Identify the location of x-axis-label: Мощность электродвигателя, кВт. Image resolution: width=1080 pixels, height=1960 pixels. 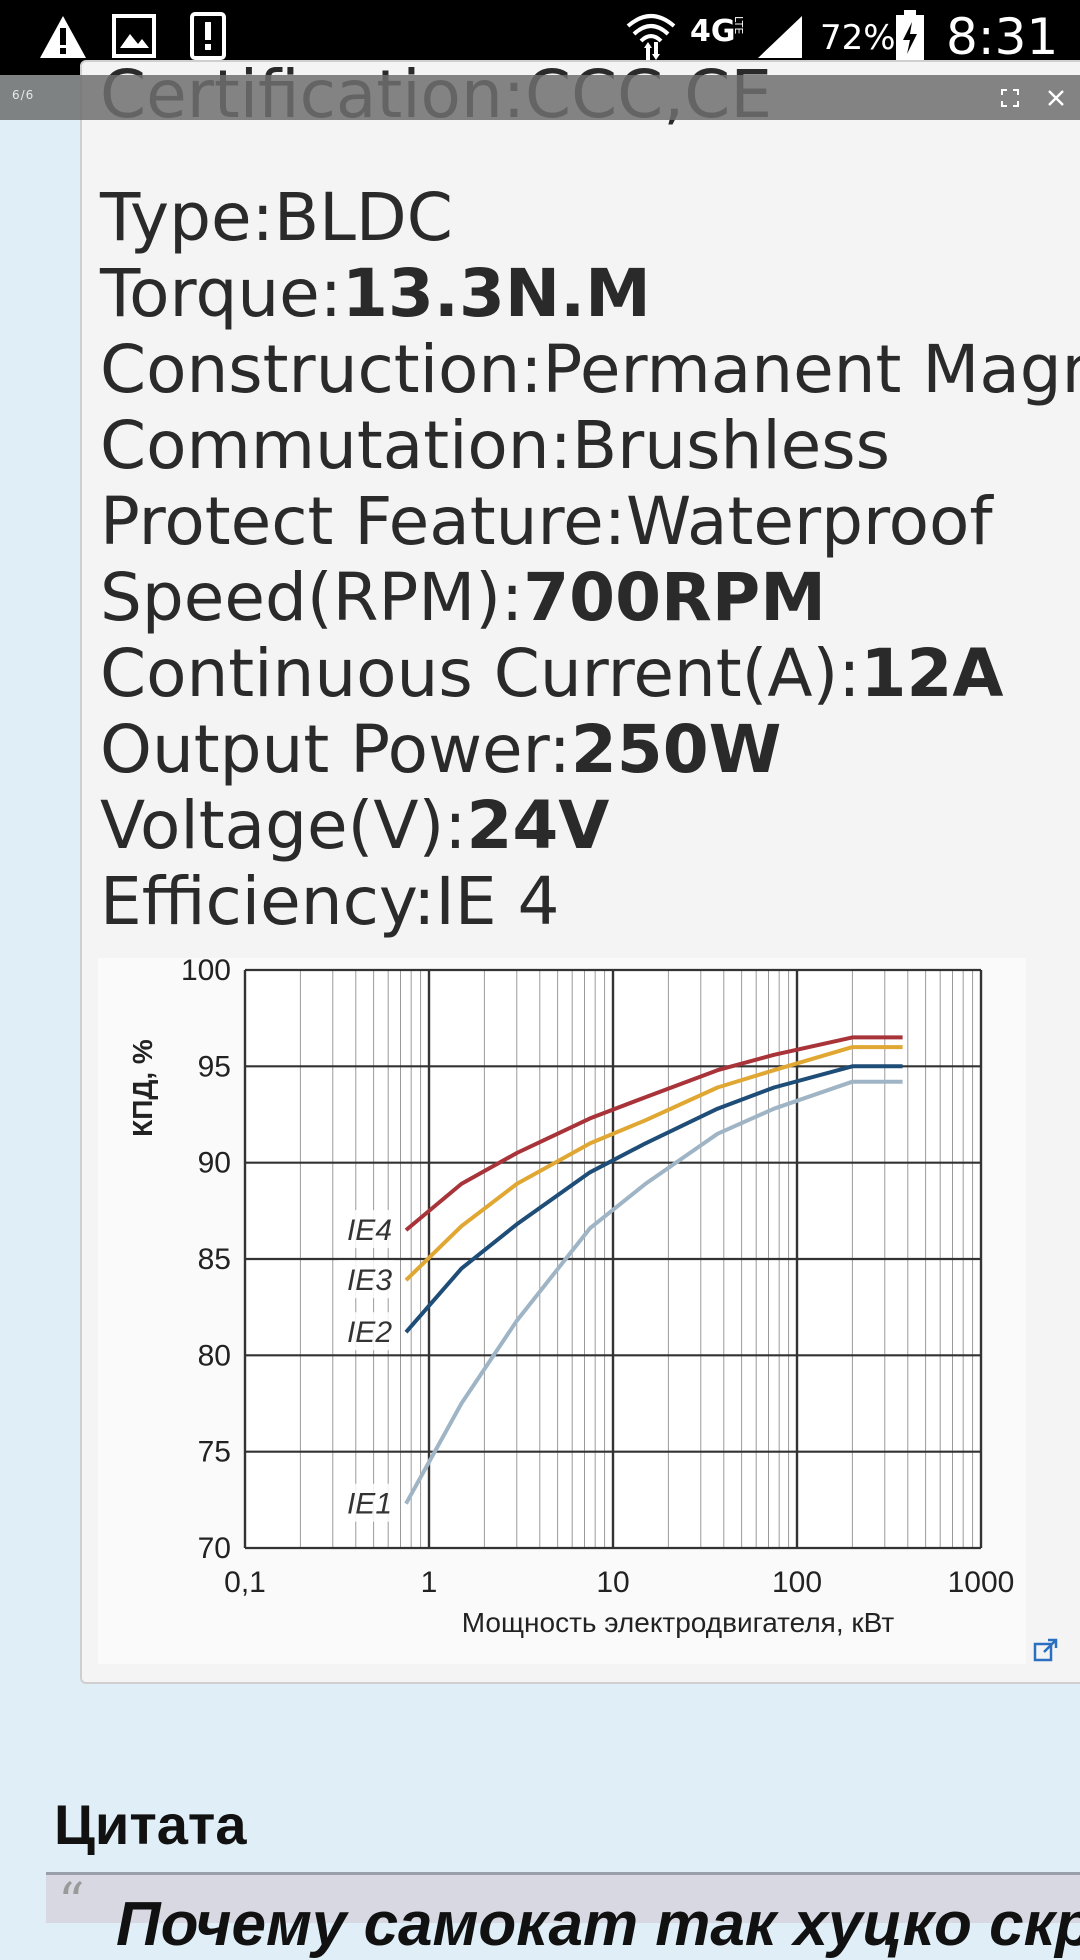
(678, 1622).